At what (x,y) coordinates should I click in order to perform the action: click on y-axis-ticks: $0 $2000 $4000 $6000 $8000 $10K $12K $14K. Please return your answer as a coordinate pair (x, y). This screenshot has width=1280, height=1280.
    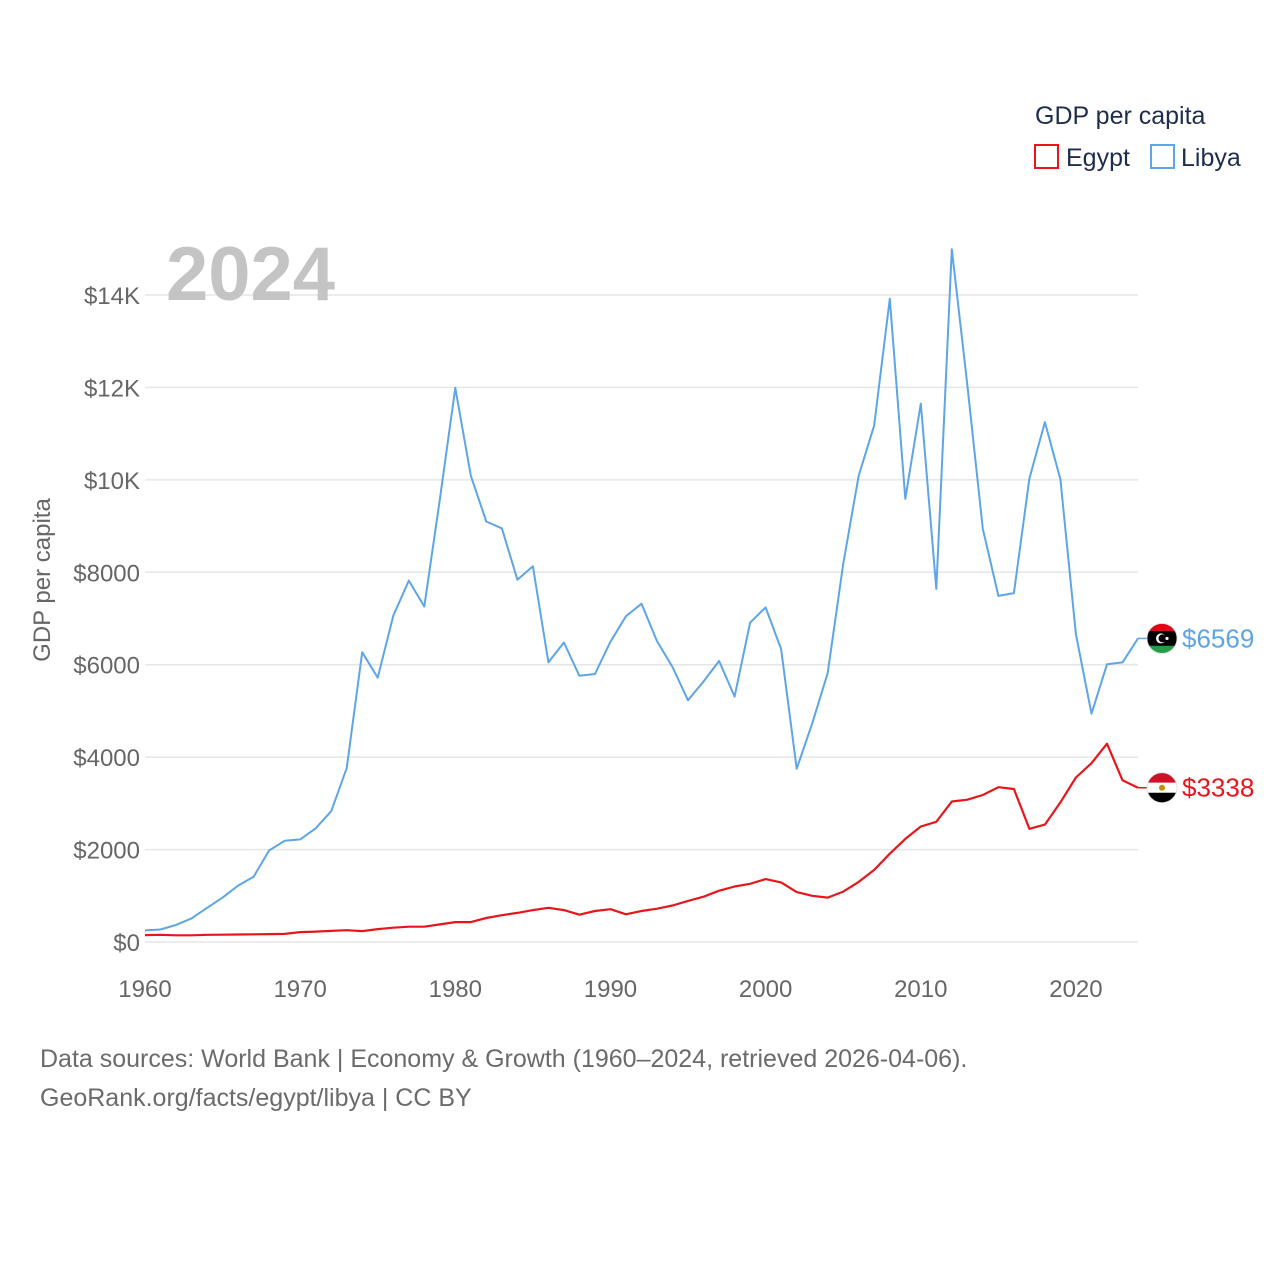
    Looking at the image, I should click on (106, 620).